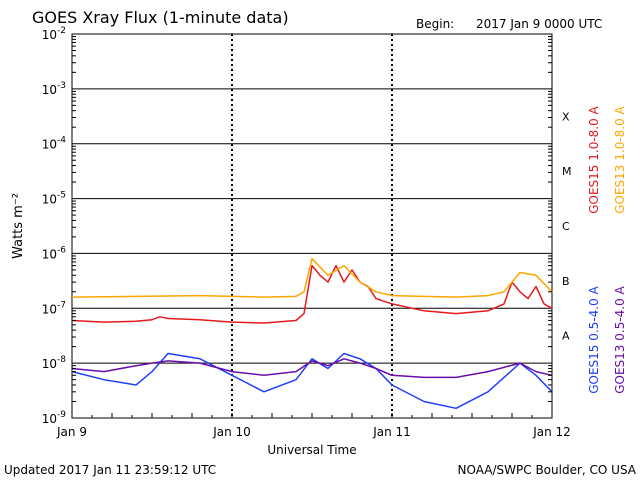  Describe the element at coordinates (54, 363) in the screenshot. I see `y-tick-label: 10⁻⁸` at that location.